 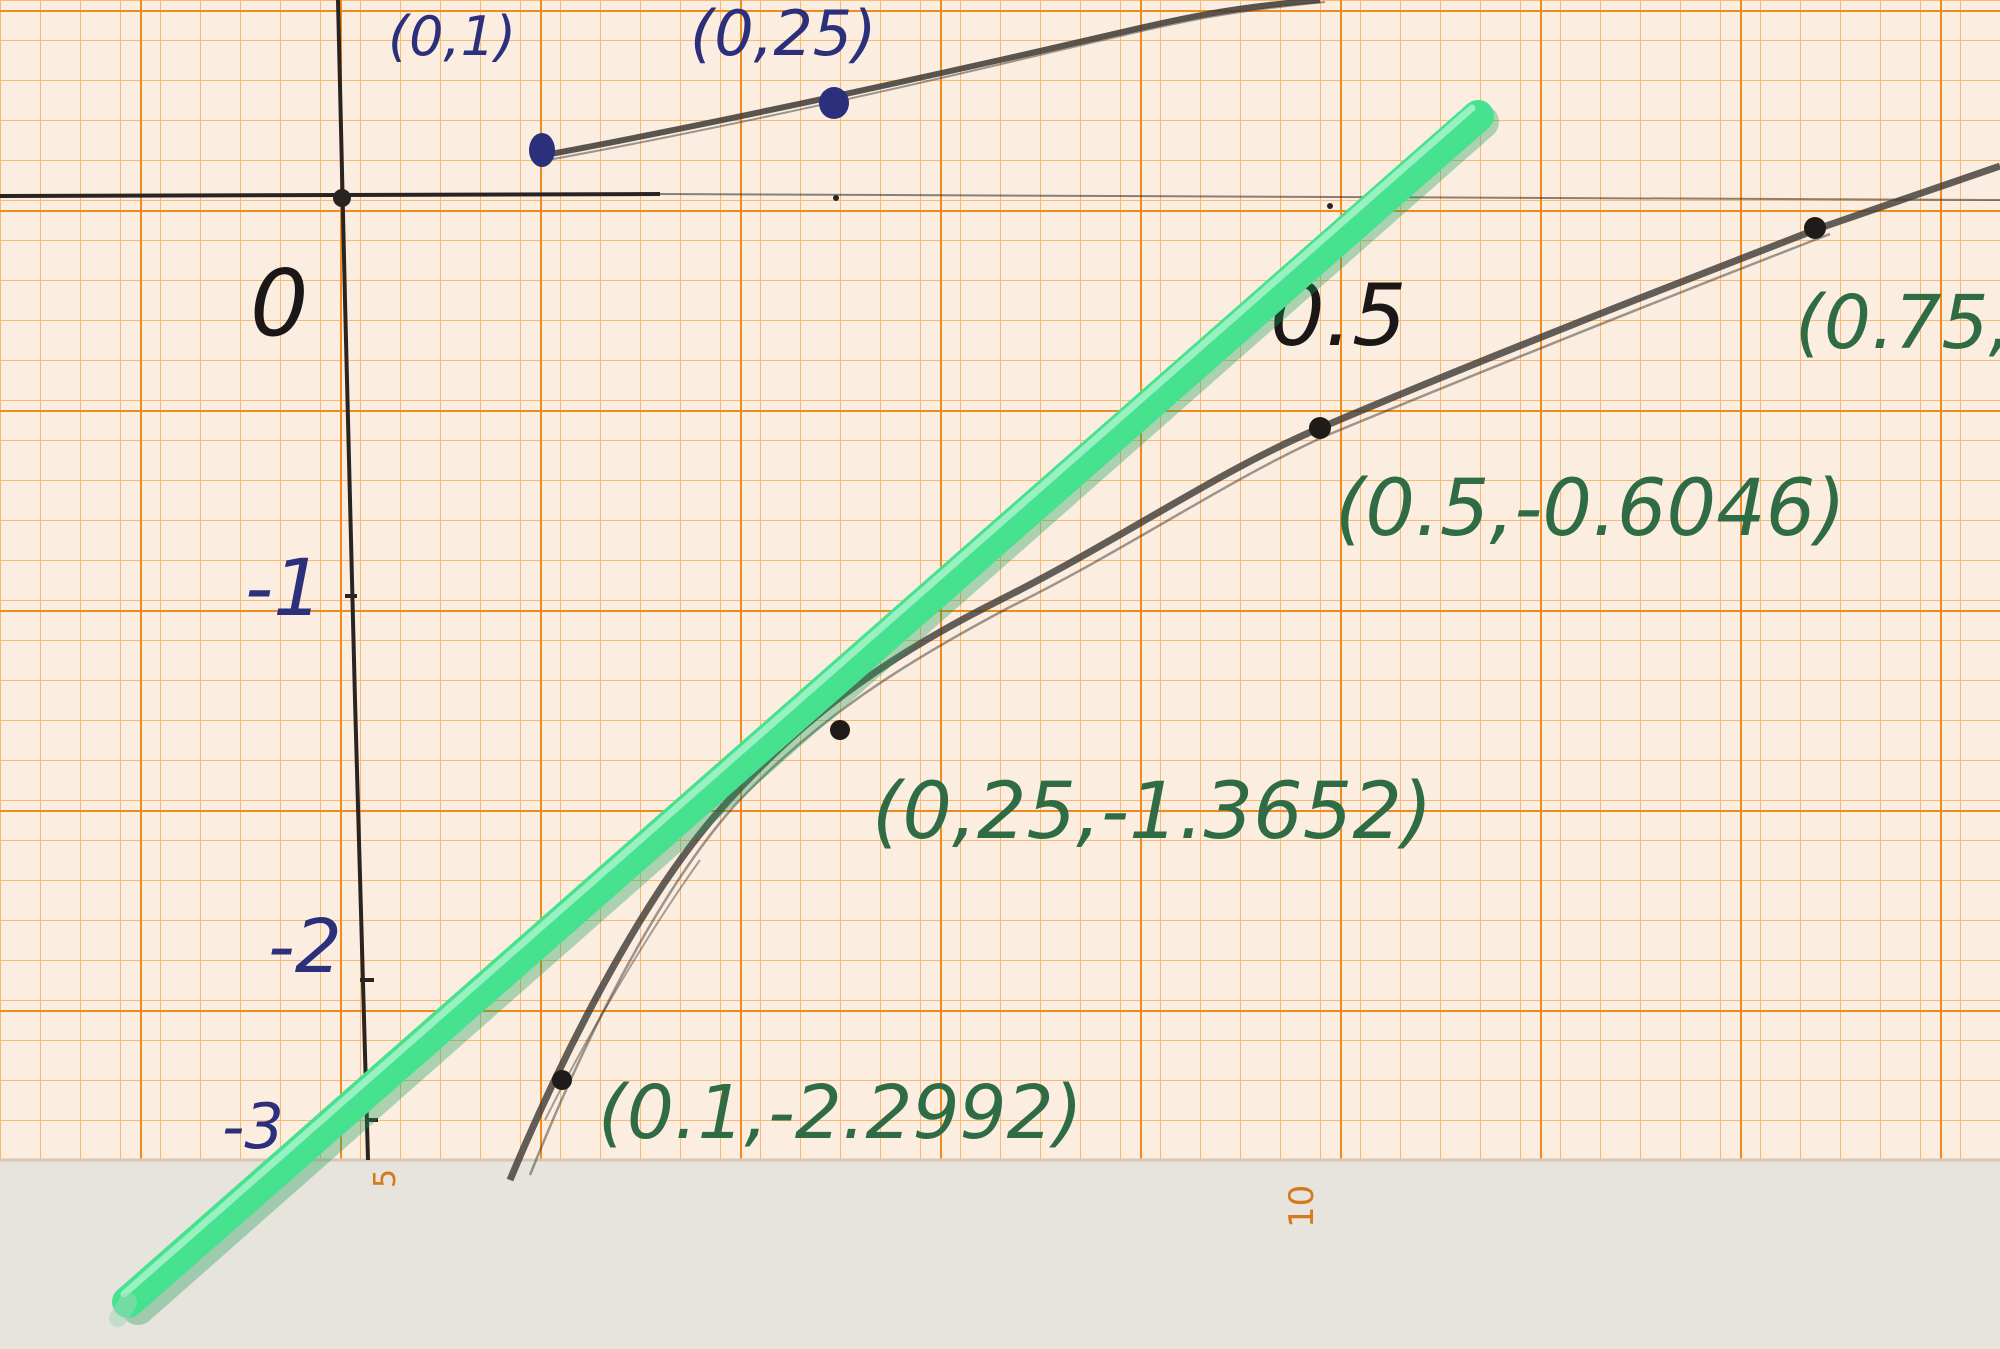 What do you see at coordinates (279, 303) in the screenshot?
I see `origin-label: 0` at bounding box center [279, 303].